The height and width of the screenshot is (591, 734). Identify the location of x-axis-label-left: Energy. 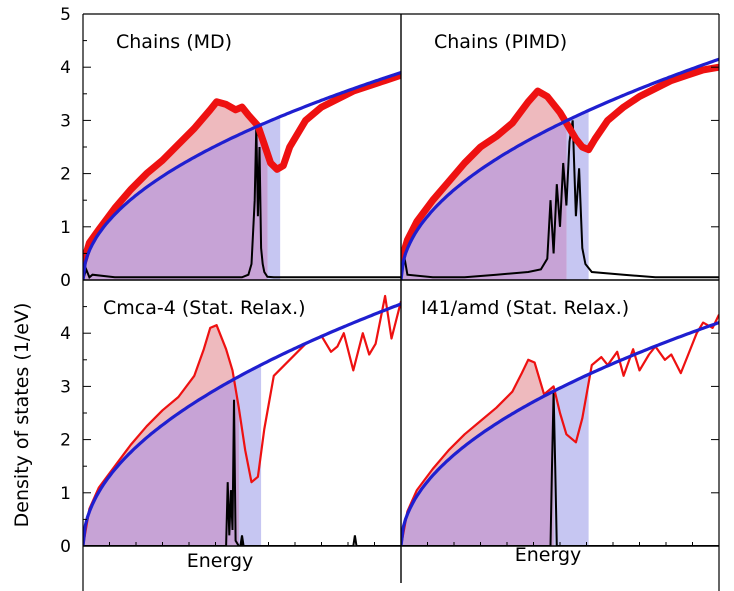
(220, 561).